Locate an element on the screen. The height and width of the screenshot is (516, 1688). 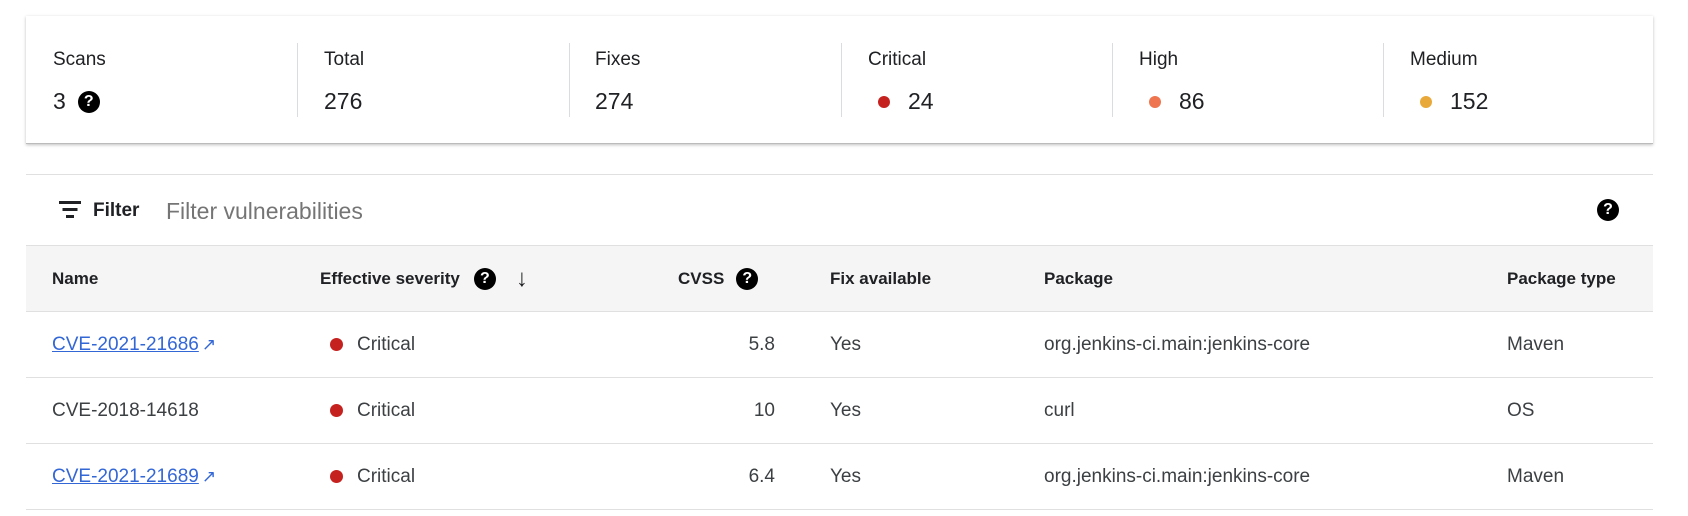
cvss: 6.4 is located at coordinates (761, 476).